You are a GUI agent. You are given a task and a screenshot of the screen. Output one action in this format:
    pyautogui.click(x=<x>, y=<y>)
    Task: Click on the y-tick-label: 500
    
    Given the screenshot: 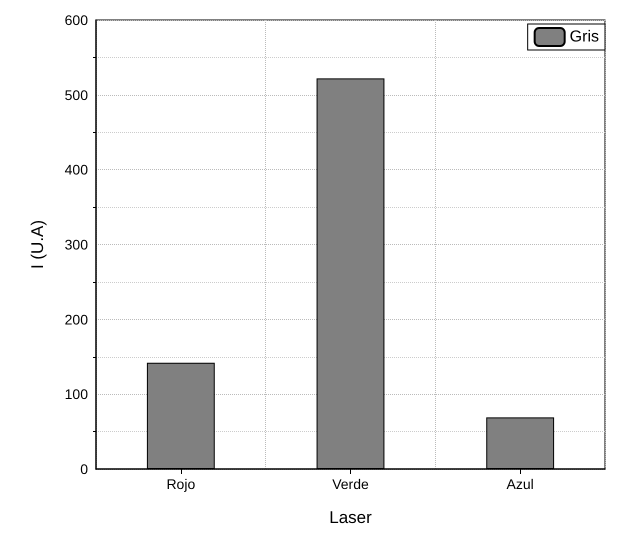 What is the action you would take?
    pyautogui.click(x=76, y=94)
    